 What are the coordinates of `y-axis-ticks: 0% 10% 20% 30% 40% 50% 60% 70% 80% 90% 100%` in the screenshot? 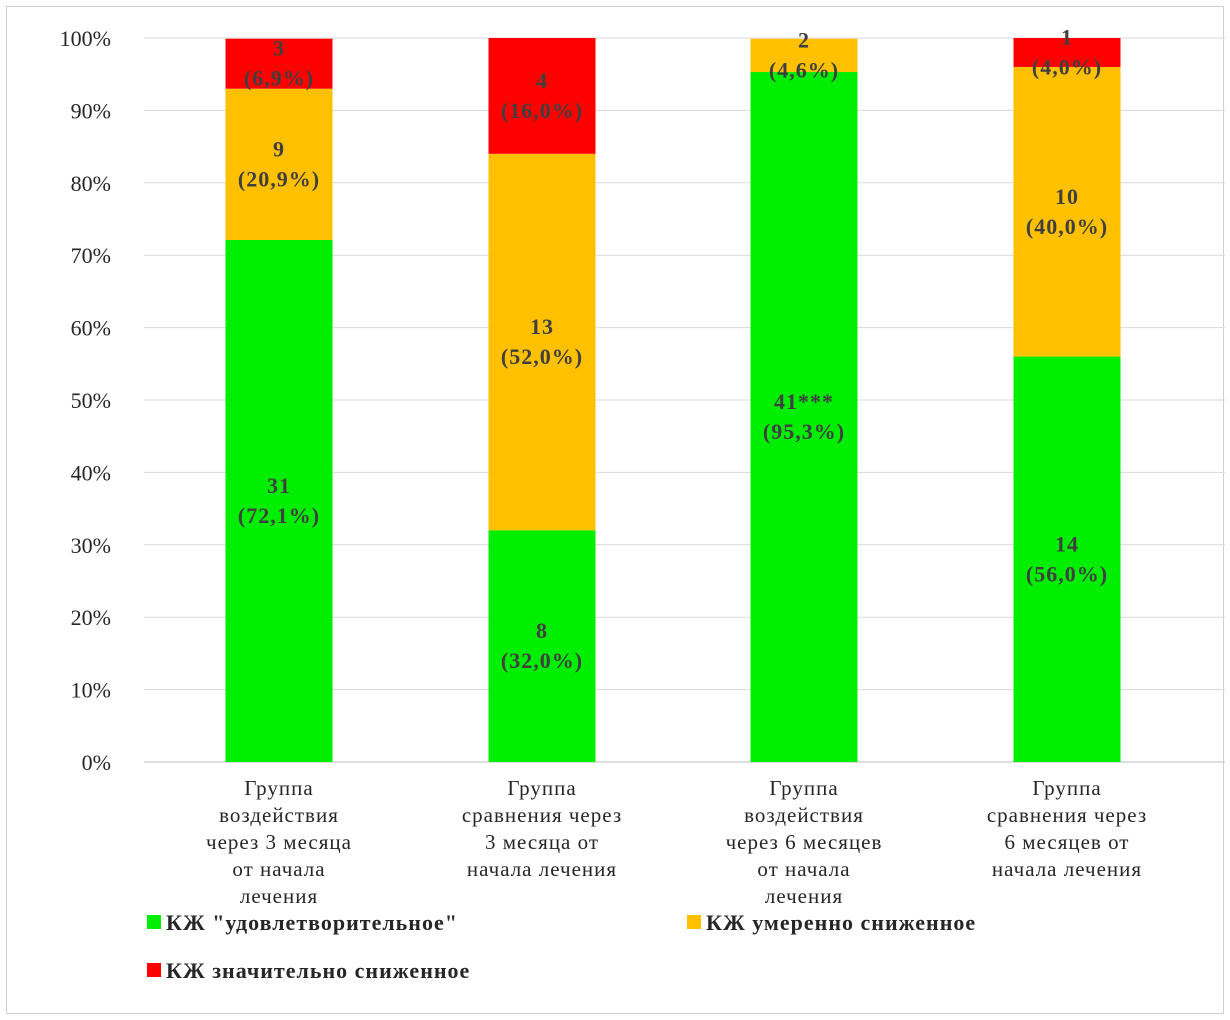 It's located at (85, 400).